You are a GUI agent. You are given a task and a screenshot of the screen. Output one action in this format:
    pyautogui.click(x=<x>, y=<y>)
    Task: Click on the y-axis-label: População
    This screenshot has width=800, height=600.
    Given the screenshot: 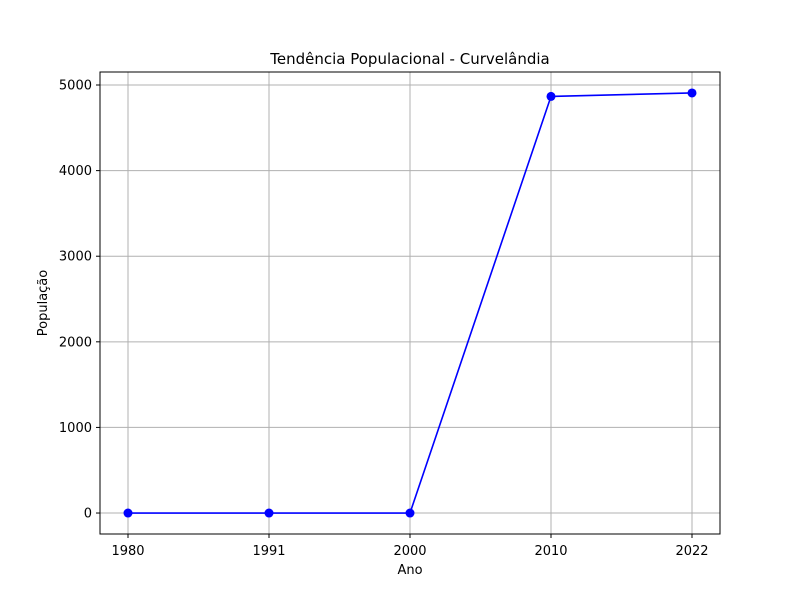 What is the action you would take?
    pyautogui.click(x=43, y=303)
    